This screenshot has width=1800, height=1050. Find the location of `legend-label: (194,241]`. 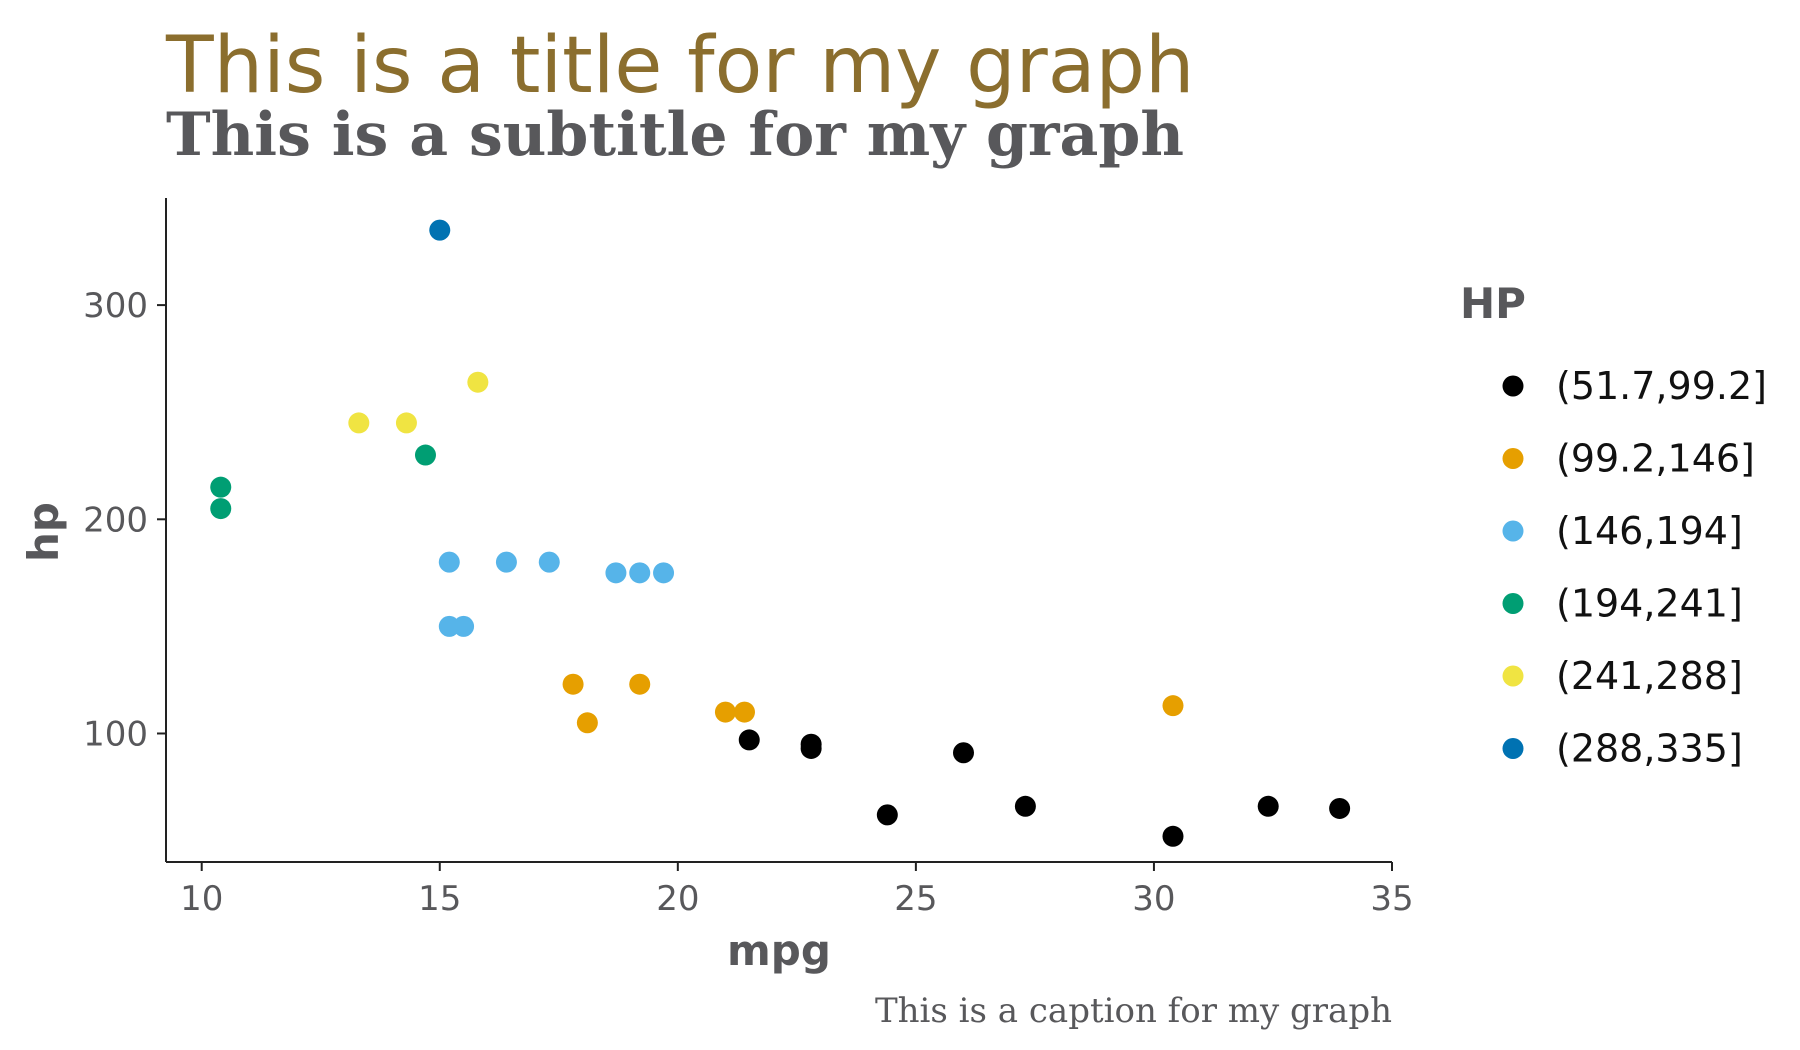

legend-label: (194,241] is located at coordinates (1649, 604).